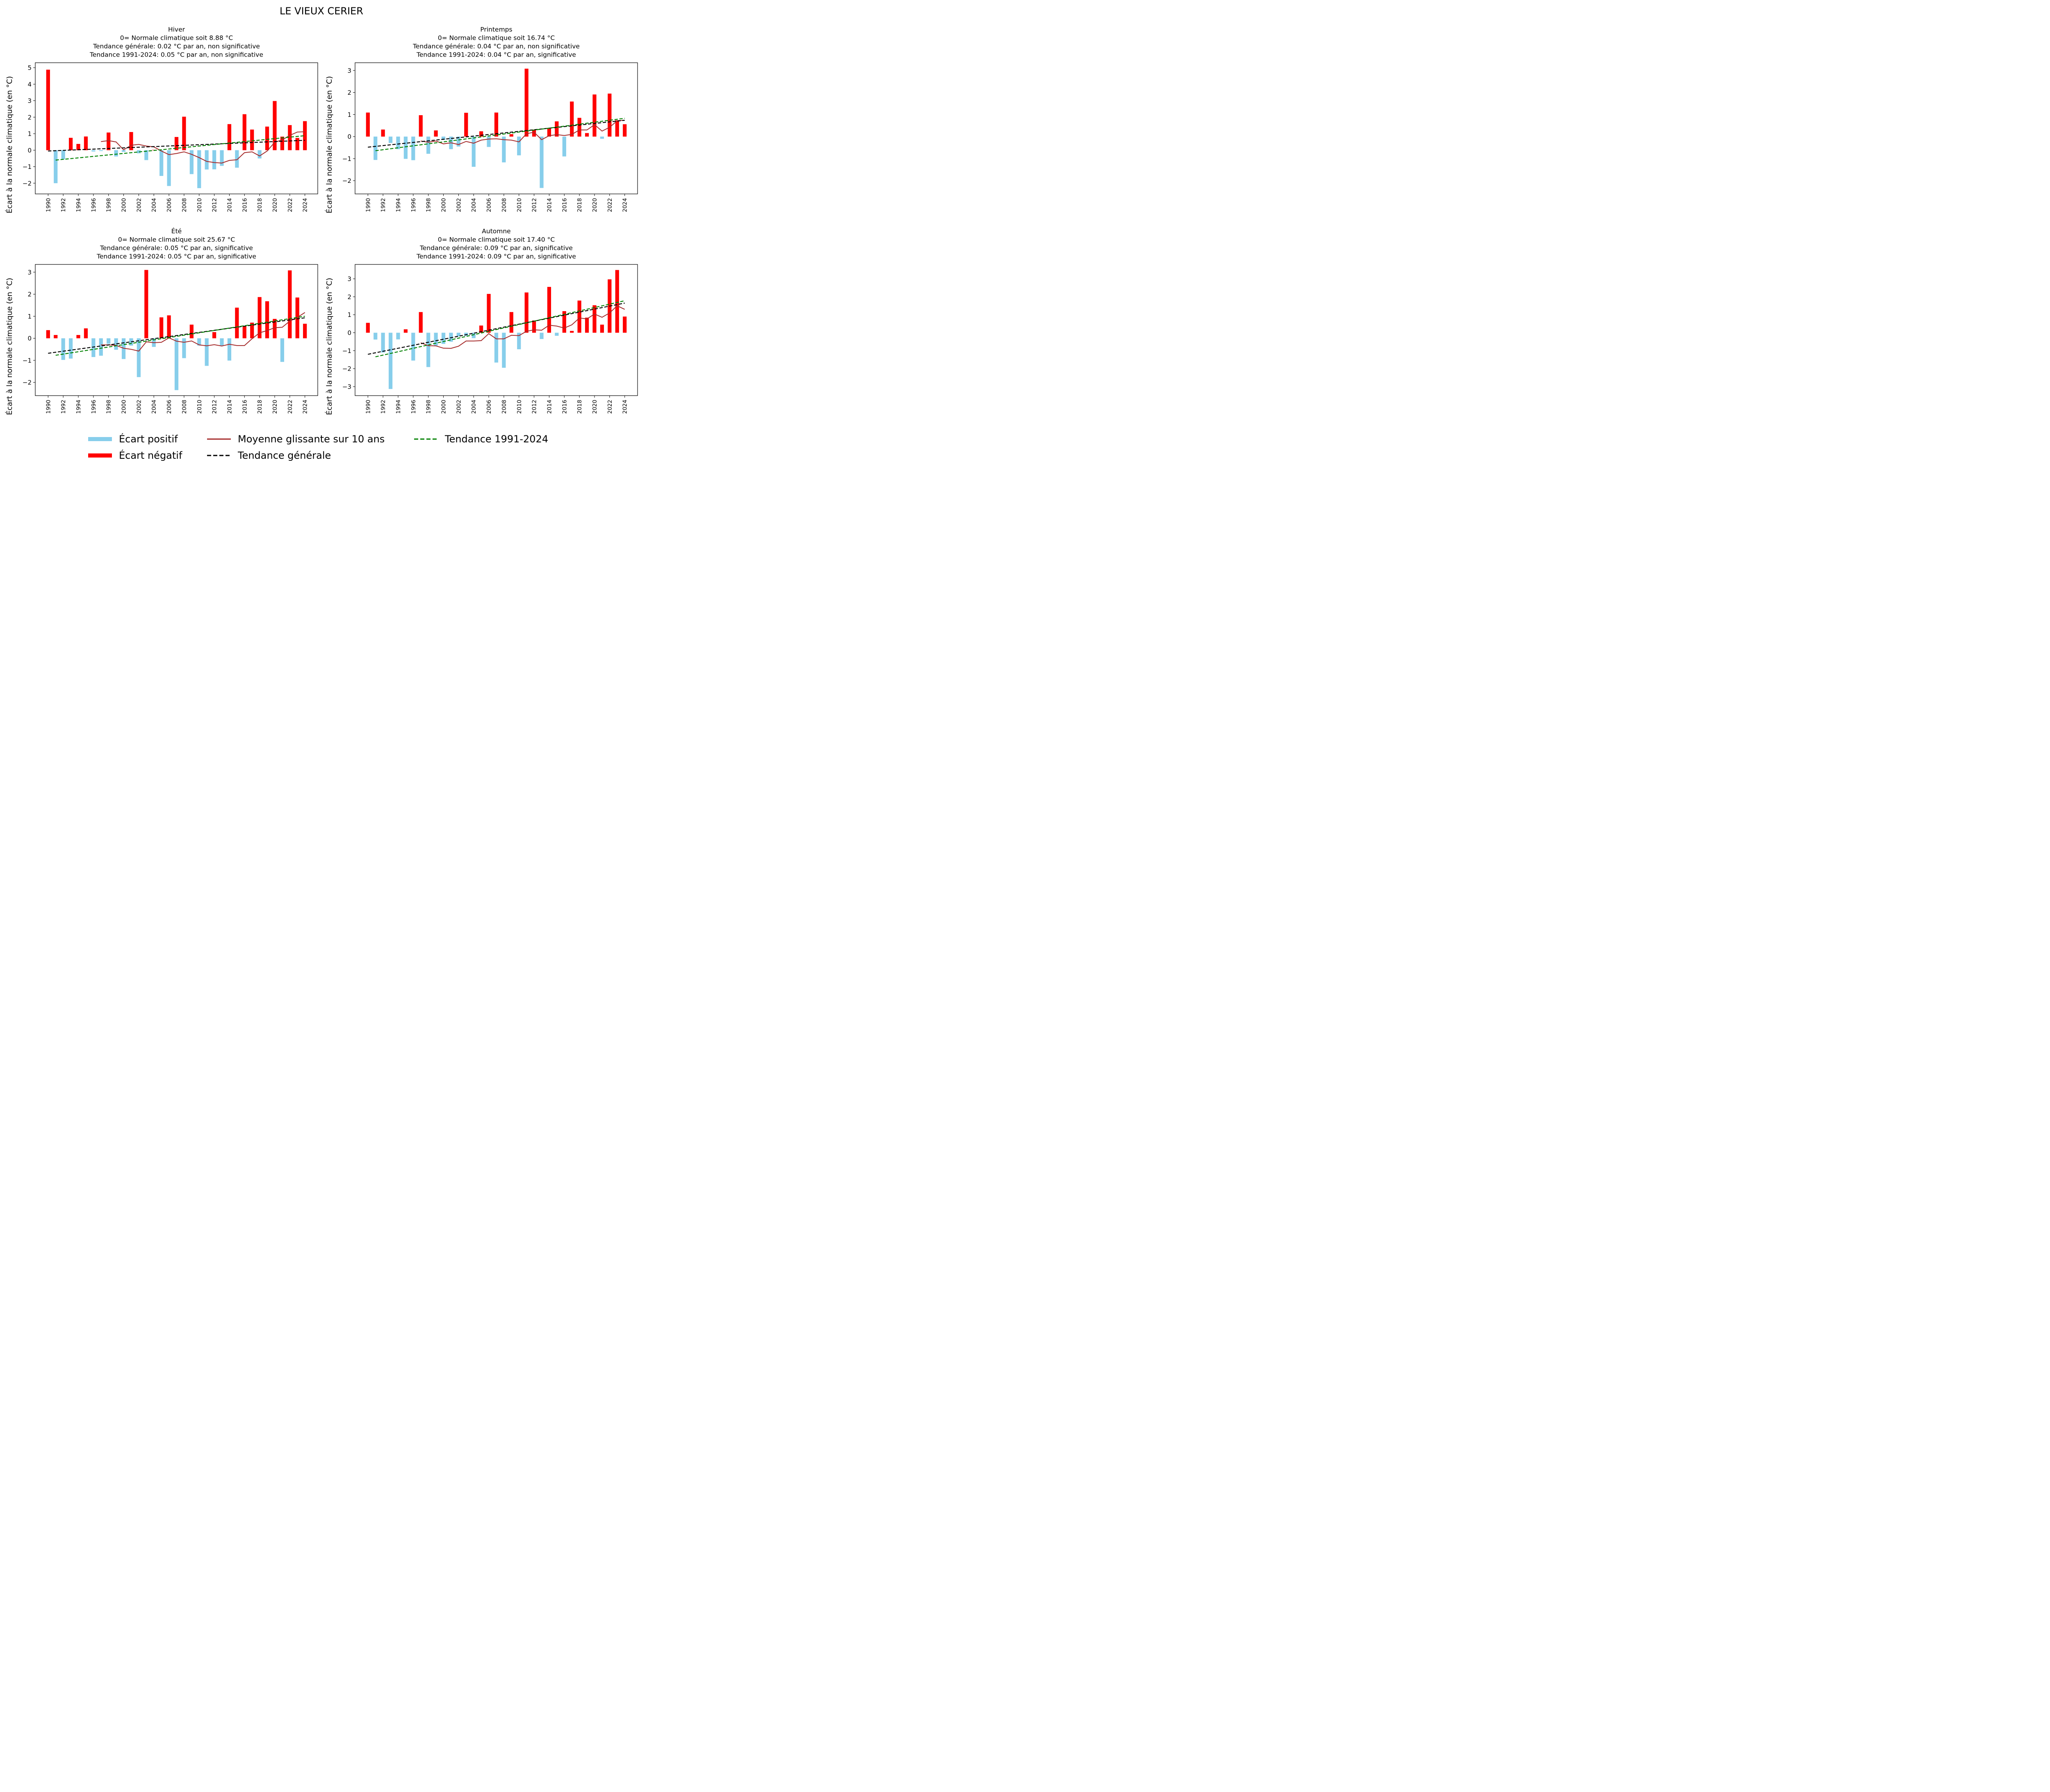 This screenshot has height=1792, width=2050. What do you see at coordinates (290, 205) in the screenshot?
I see `x-tick-label: 2022` at bounding box center [290, 205].